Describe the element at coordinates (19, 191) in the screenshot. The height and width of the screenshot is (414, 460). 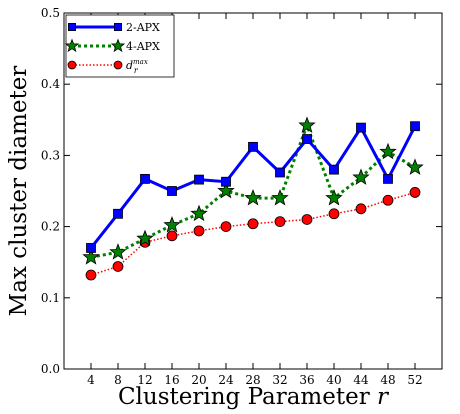
I see `y-axis-label: Max cluster diameter` at that location.